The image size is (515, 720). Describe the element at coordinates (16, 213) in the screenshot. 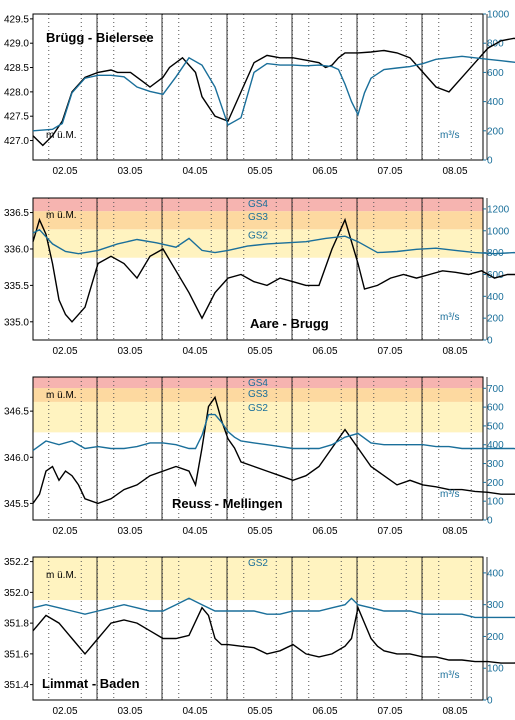

I see `y-tick-label: 336.5` at that location.